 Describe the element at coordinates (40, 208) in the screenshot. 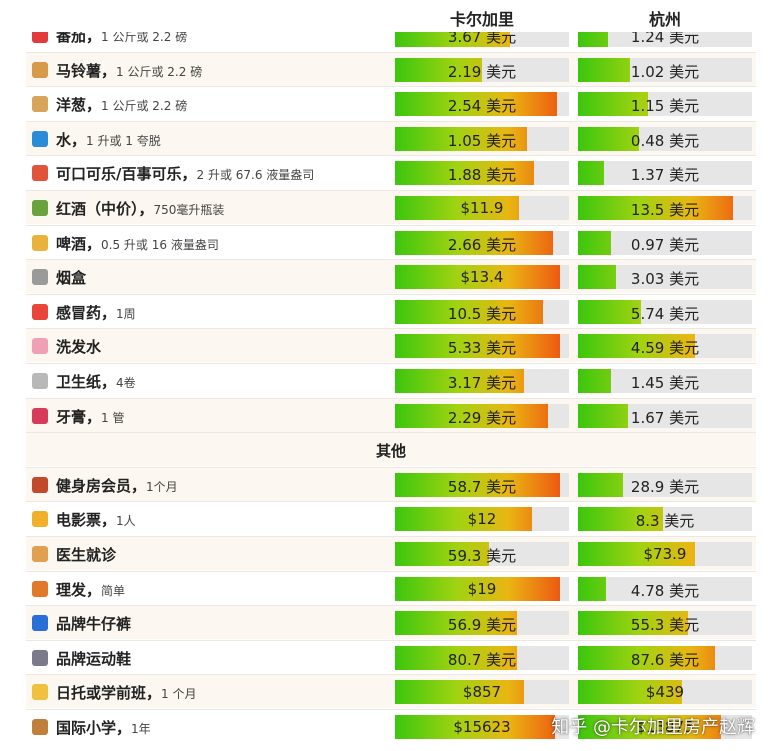

I see `wine-bottle-icon` at that location.